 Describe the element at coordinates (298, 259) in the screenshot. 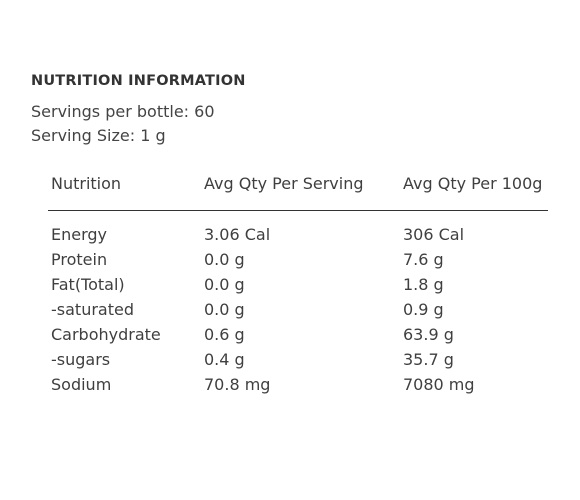

I see `table-row: Protein 0.0 g 7.6 g` at that location.